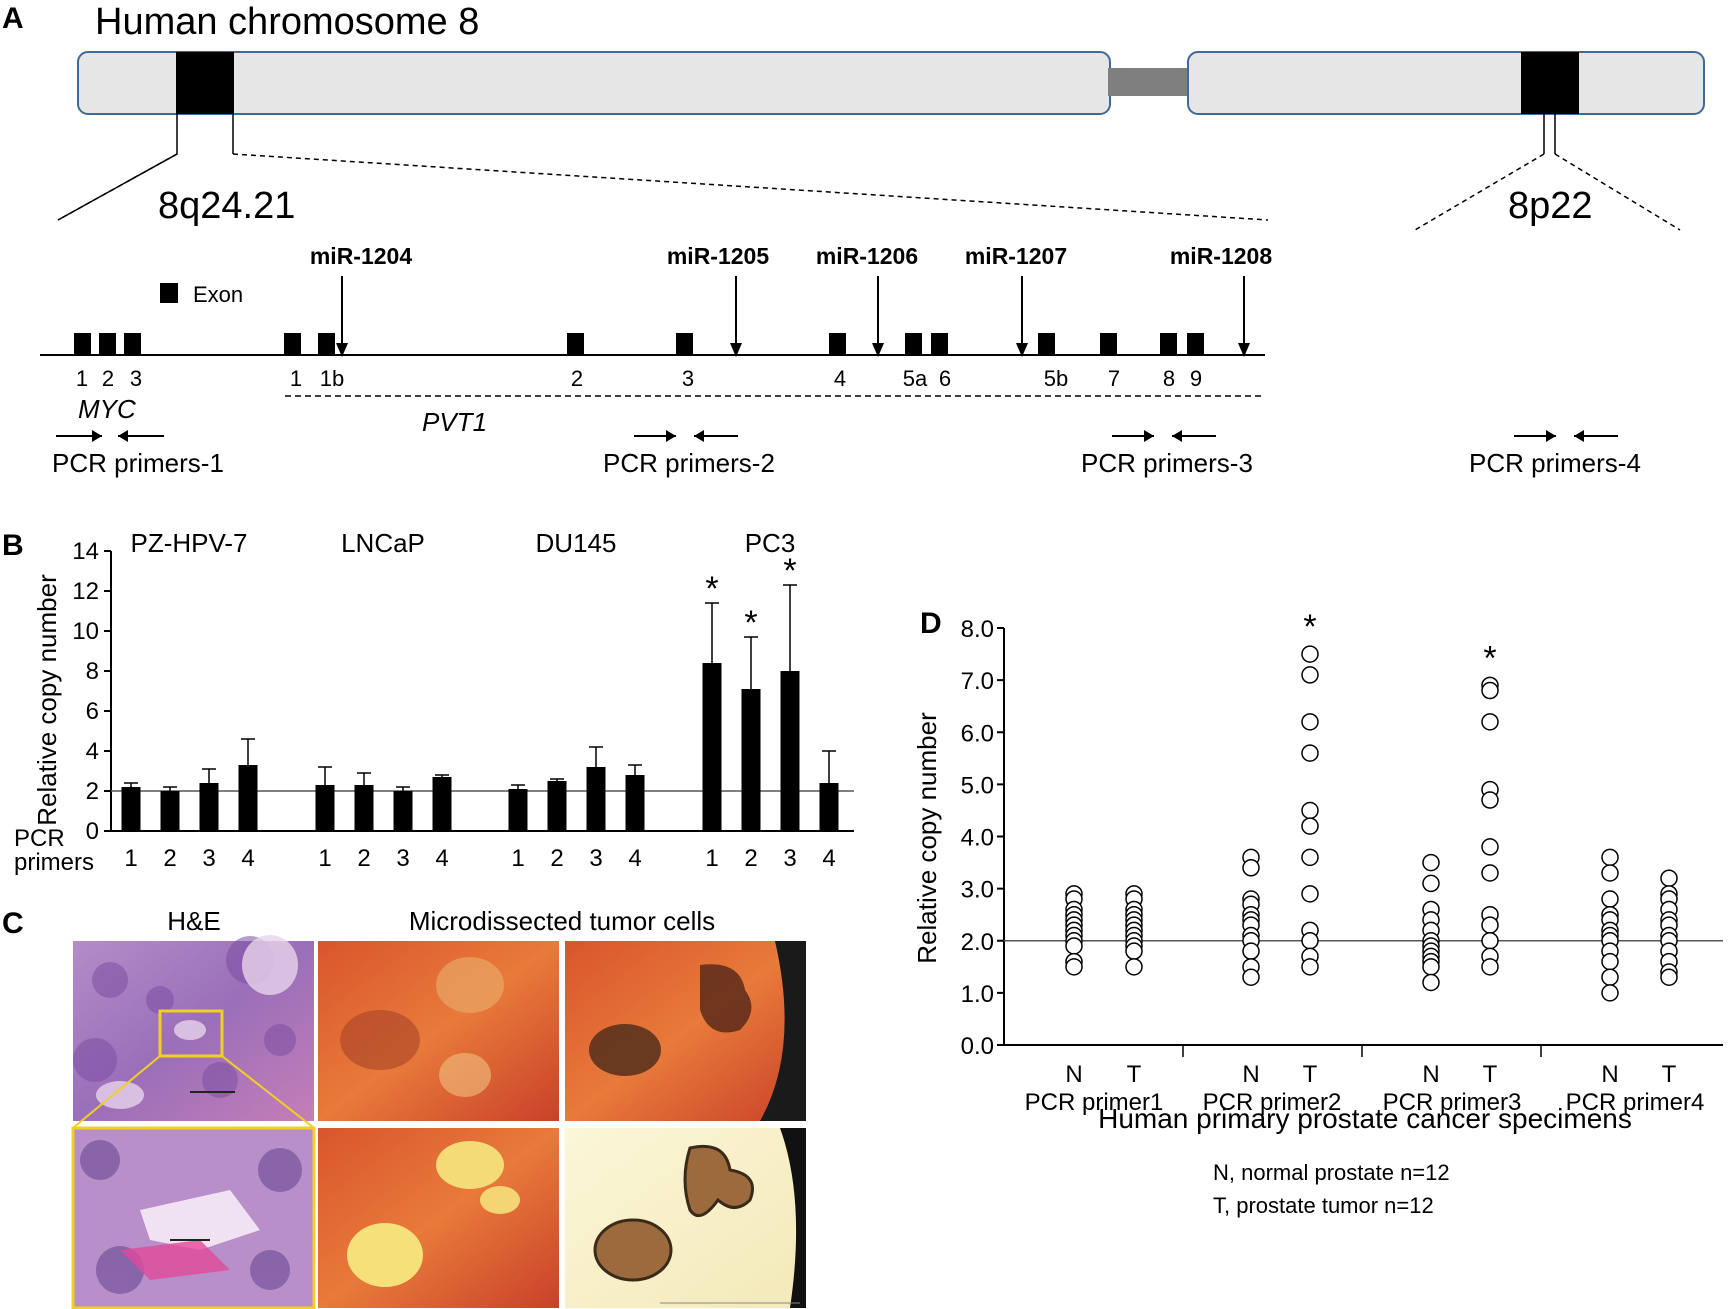  I want to click on panel-c: C H&E Microdissected tumor cells, so click(404, 1107).